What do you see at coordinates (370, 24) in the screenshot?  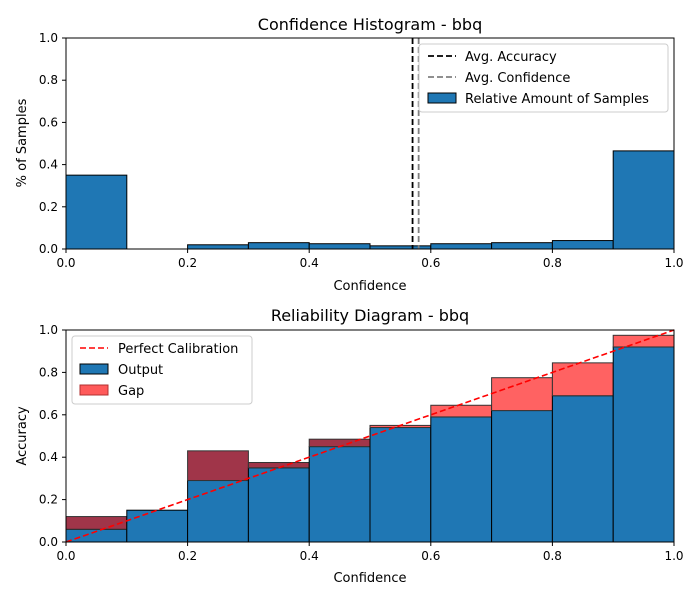 I see `histogram-title: Confidence Histogram - bbq` at bounding box center [370, 24].